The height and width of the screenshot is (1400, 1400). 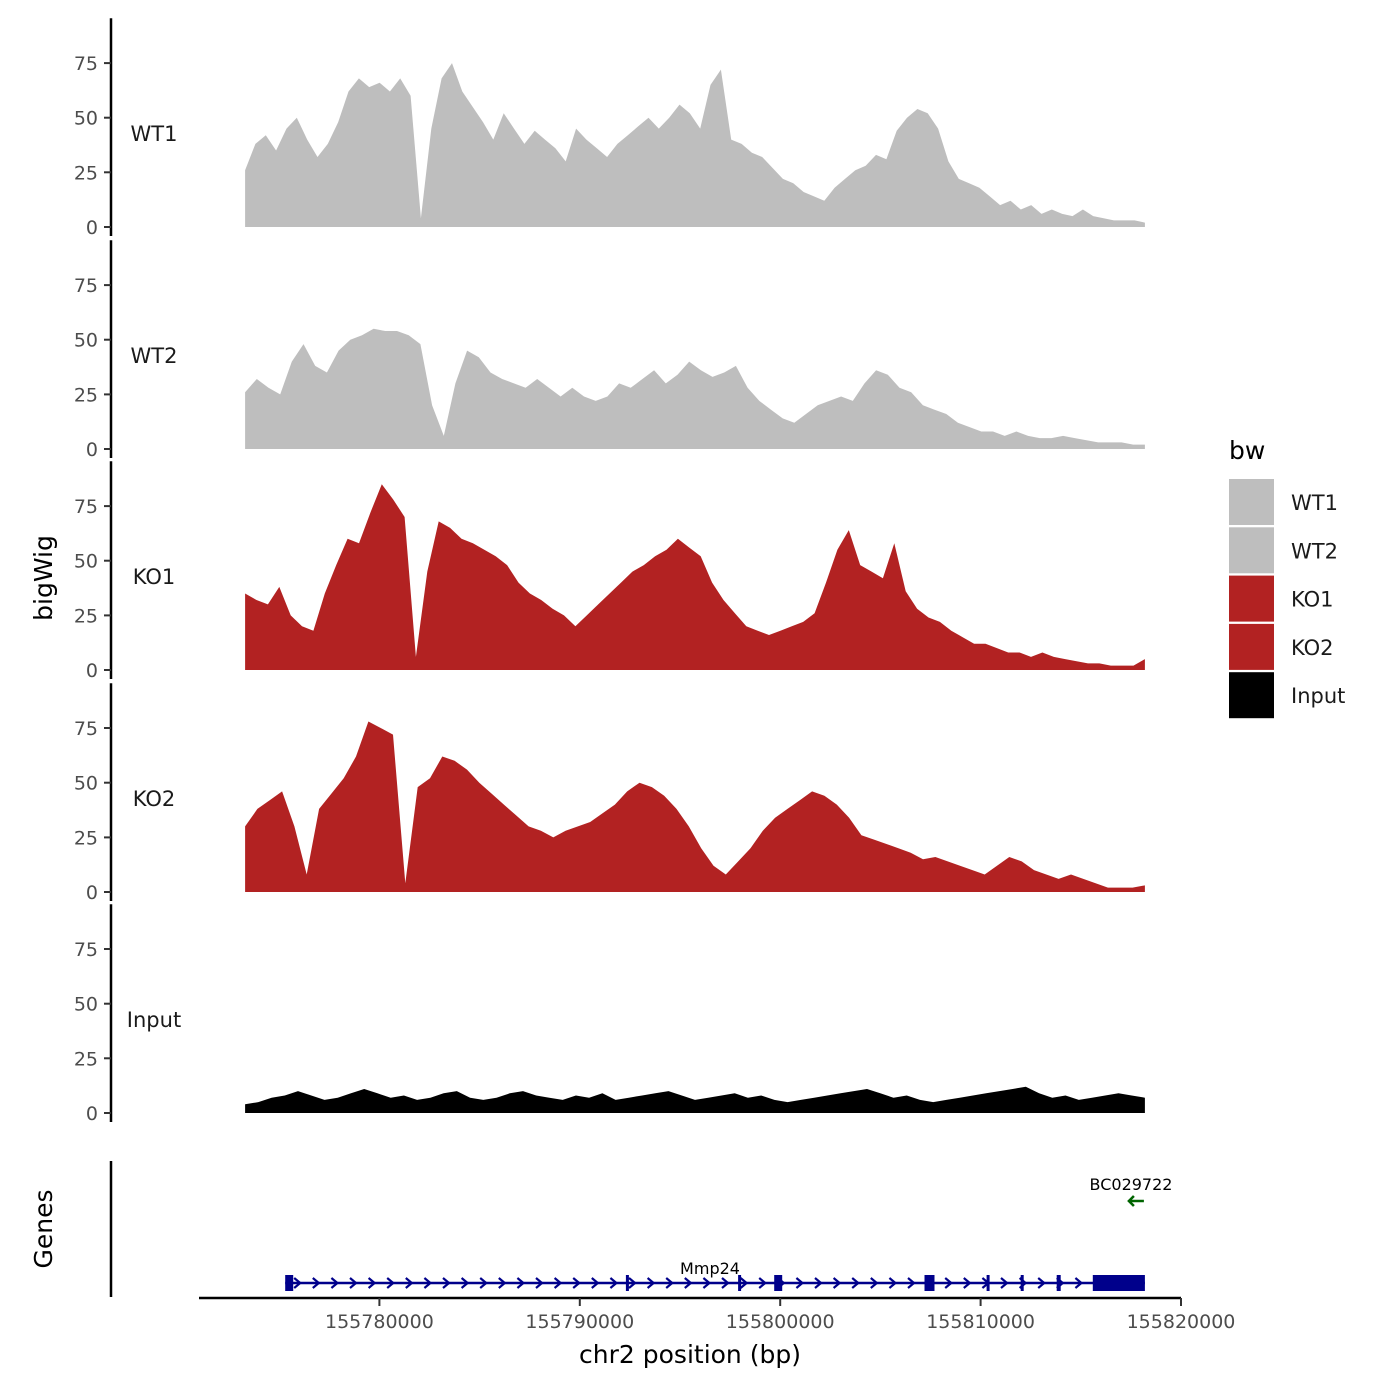 What do you see at coordinates (379, 1322) in the screenshot?
I see `x-tick-label: 155780000` at bounding box center [379, 1322].